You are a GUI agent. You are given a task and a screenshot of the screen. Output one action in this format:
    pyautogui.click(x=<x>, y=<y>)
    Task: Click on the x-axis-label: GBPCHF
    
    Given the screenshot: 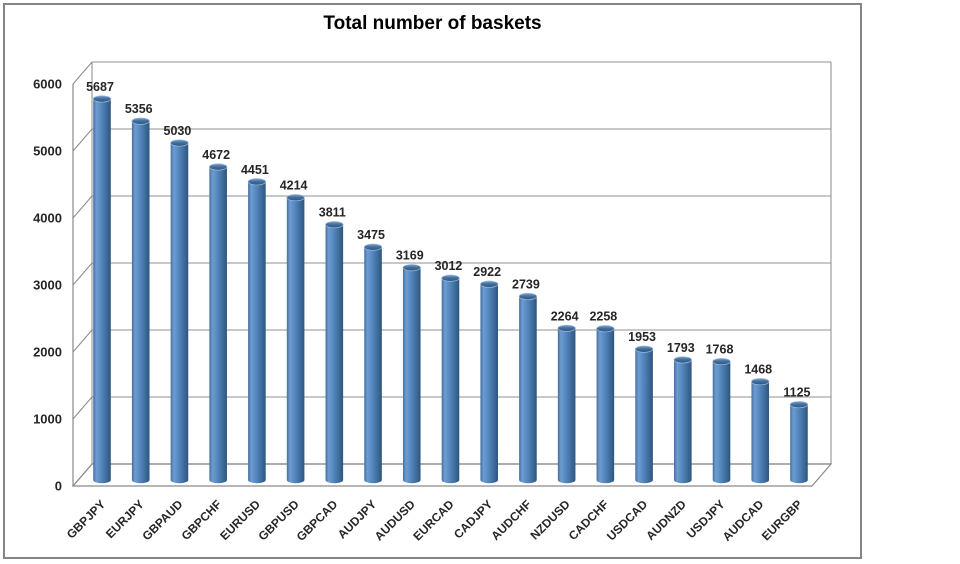 What is the action you would take?
    pyautogui.click(x=202, y=520)
    